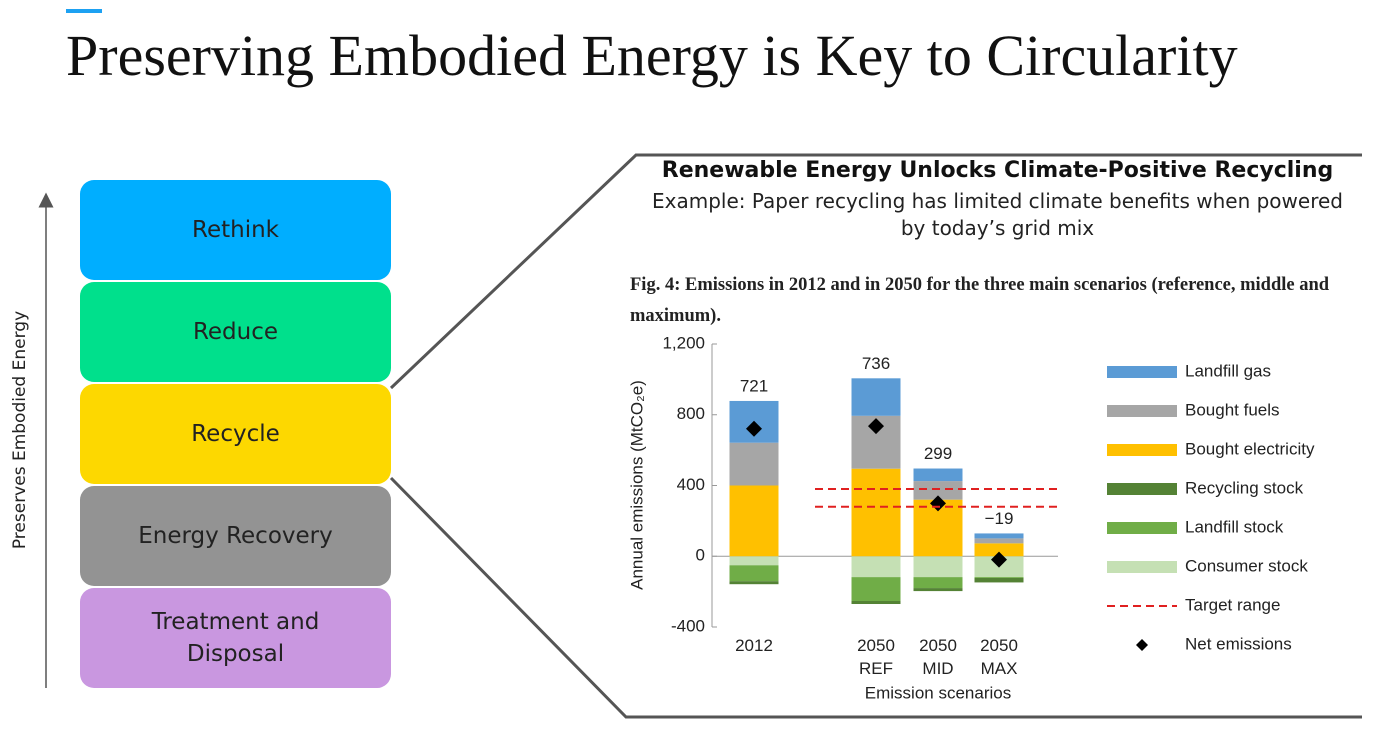  What do you see at coordinates (1250, 448) in the screenshot?
I see `legend-label: Bought electricity` at bounding box center [1250, 448].